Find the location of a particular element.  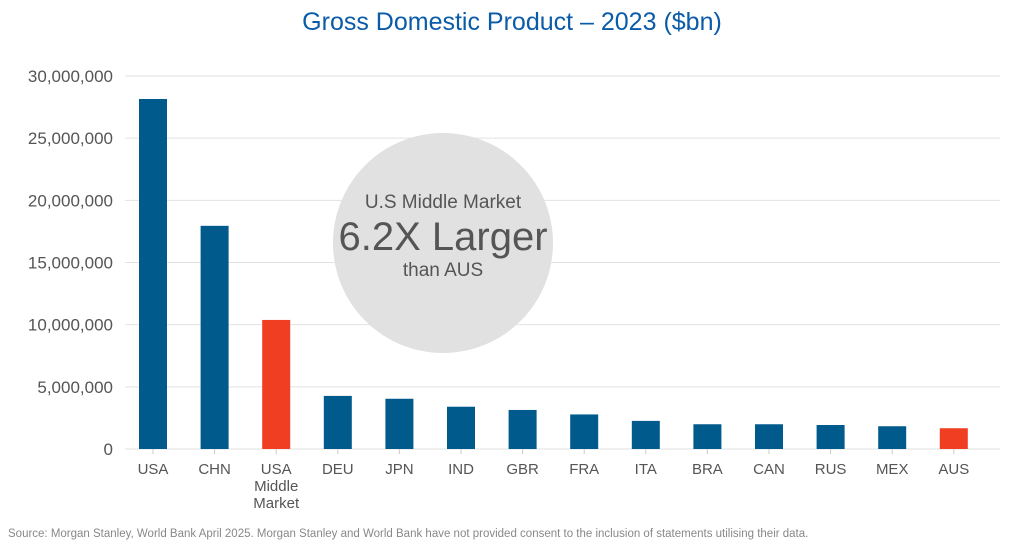

x-tick-label: DEU is located at coordinates (338, 469).